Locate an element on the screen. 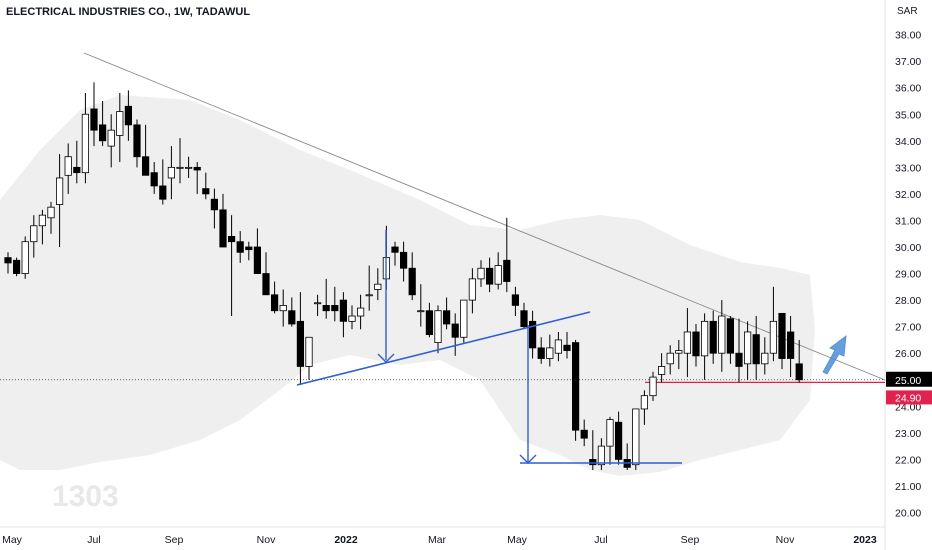  y-tick-label: 37.00 is located at coordinates (908, 62).